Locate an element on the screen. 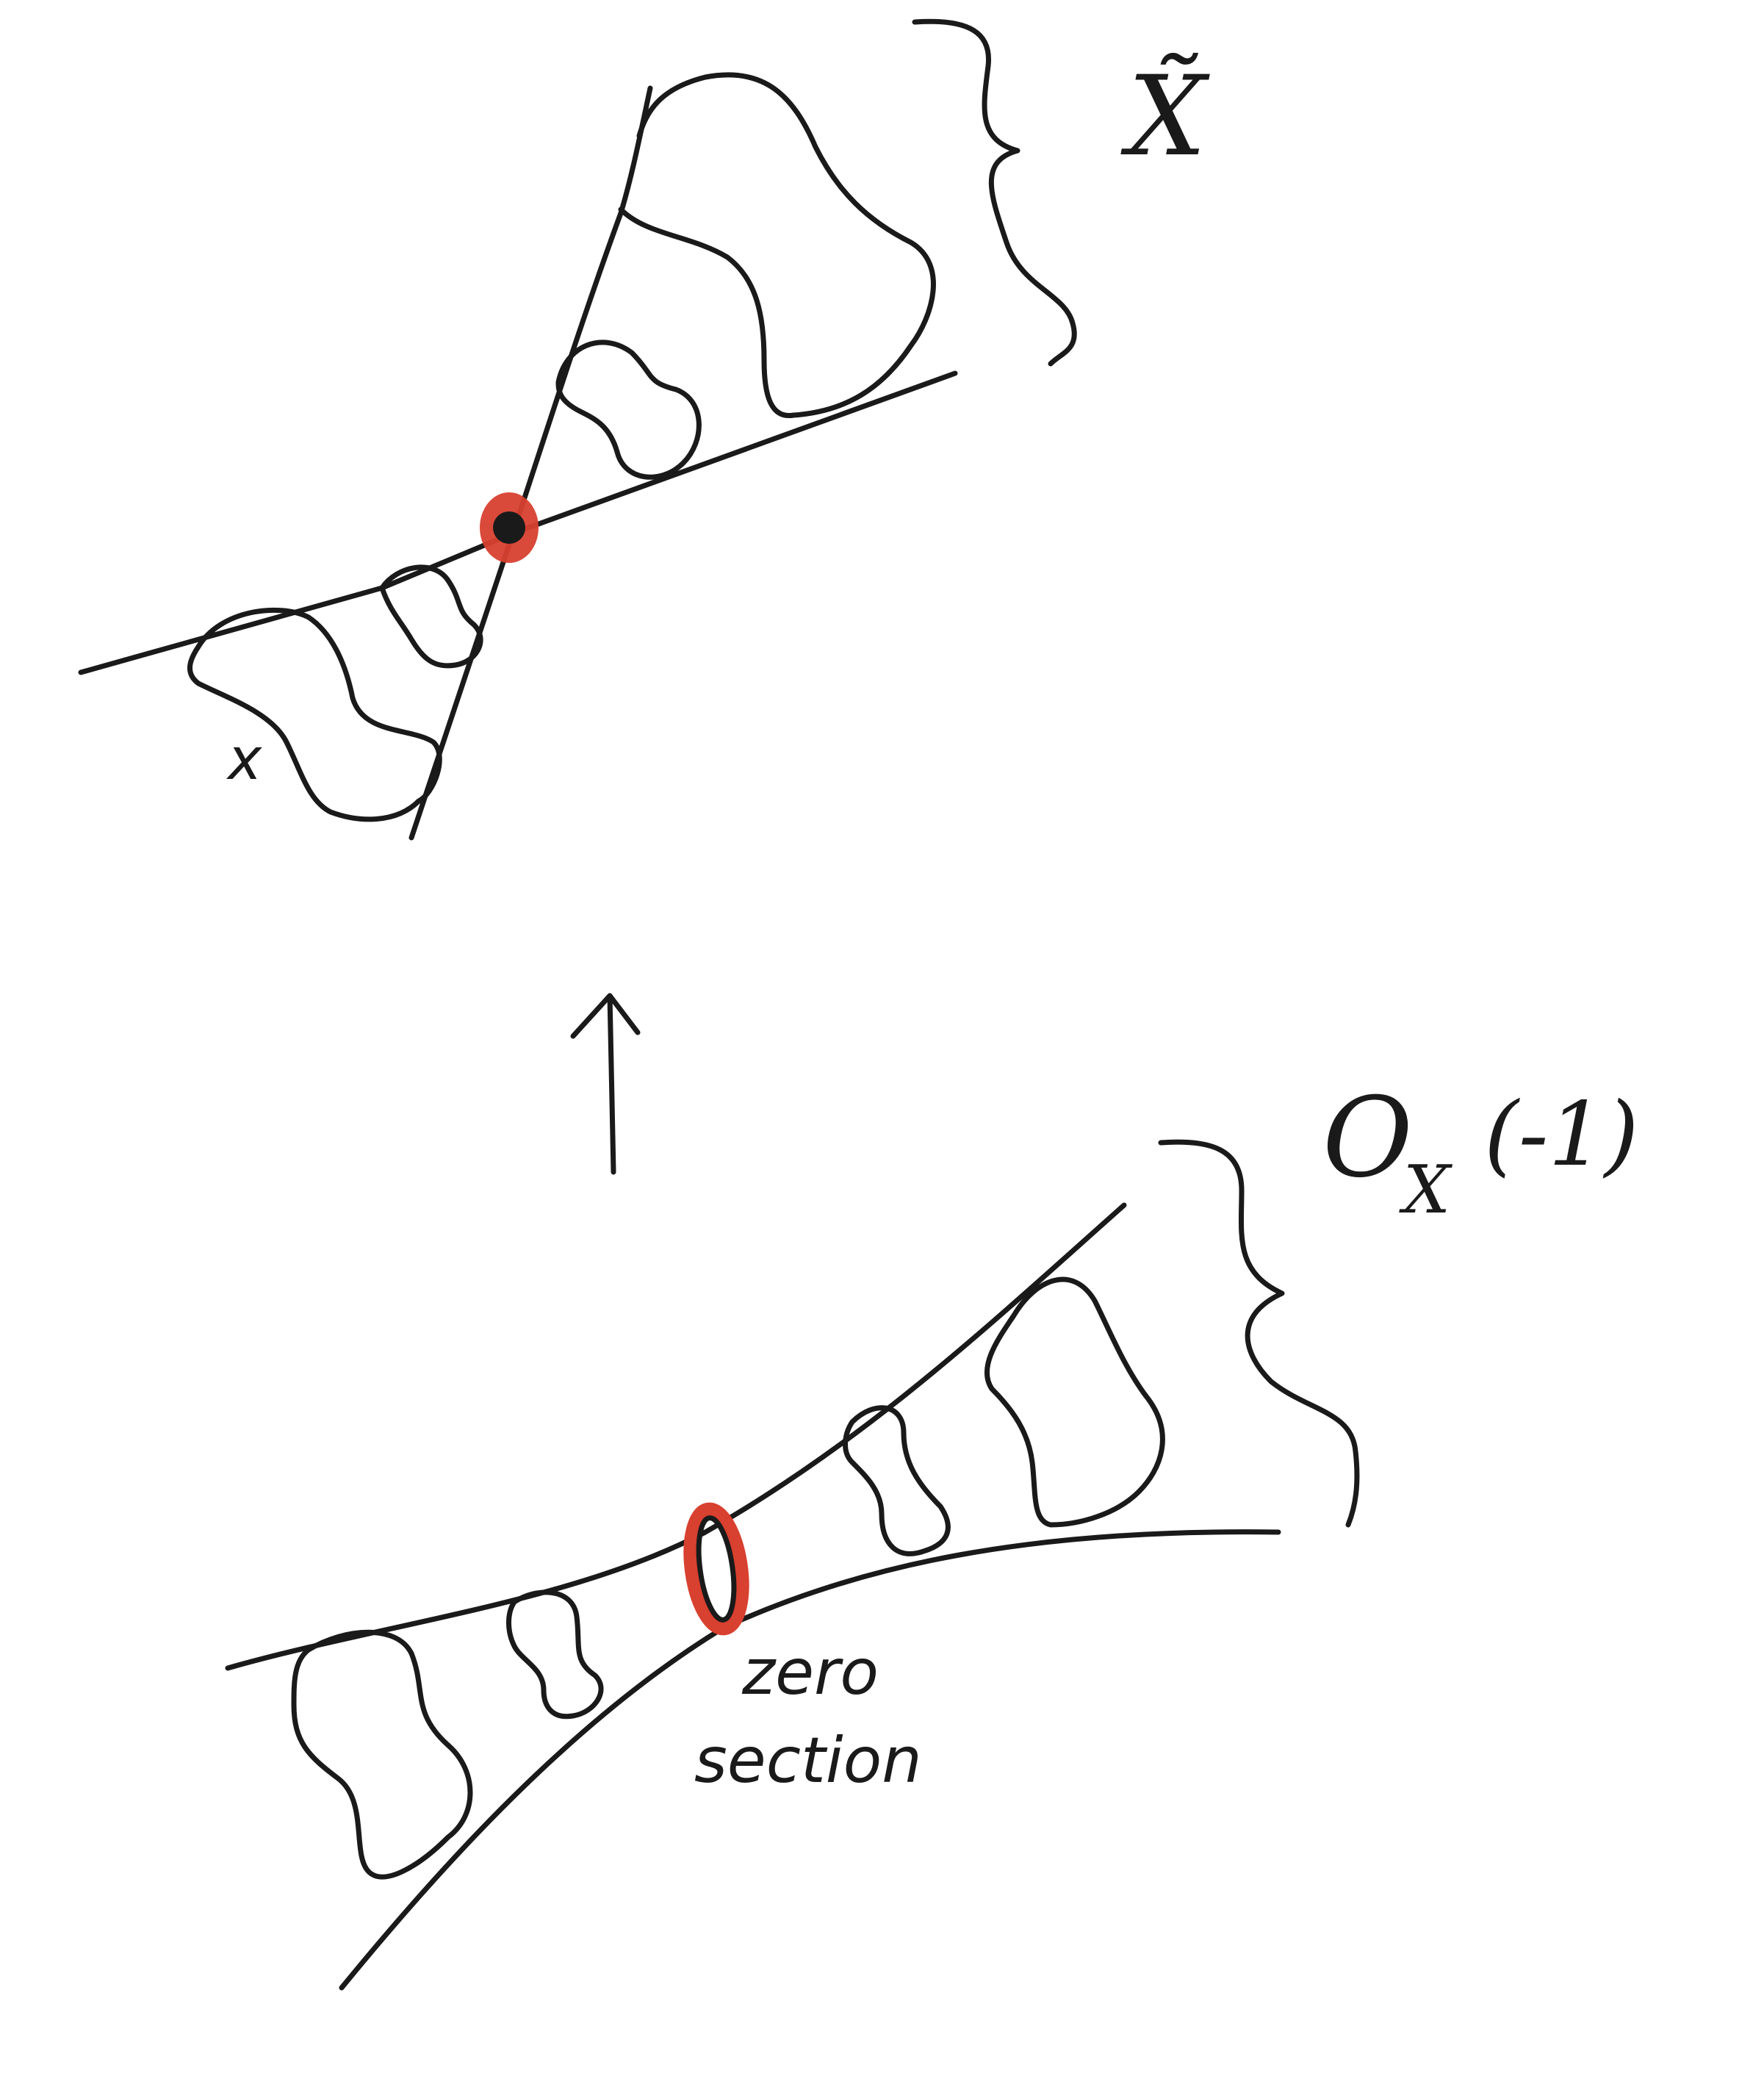  label-zero-section-line2: section is located at coordinates (808, 1761).